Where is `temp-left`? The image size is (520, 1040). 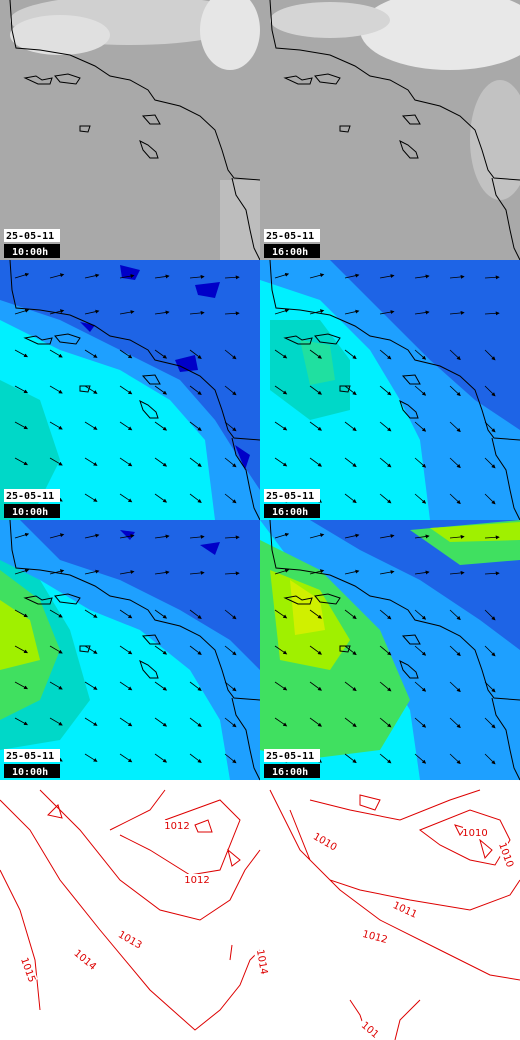
temp-left is located at coordinates (130, 650).